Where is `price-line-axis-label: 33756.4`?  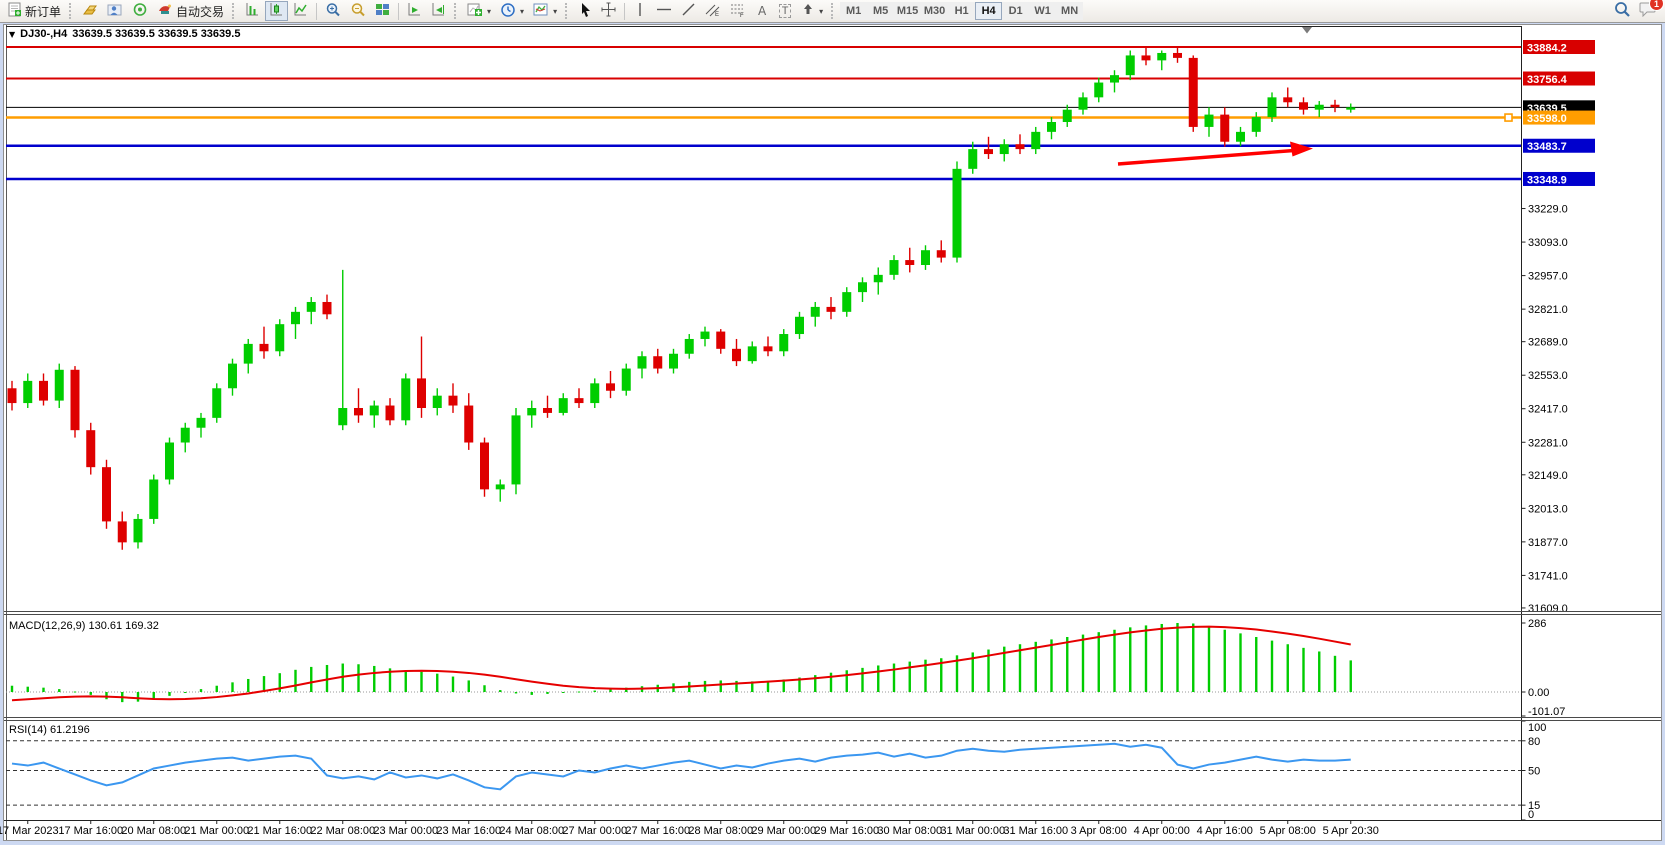 price-line-axis-label: 33756.4 is located at coordinates (1559, 78).